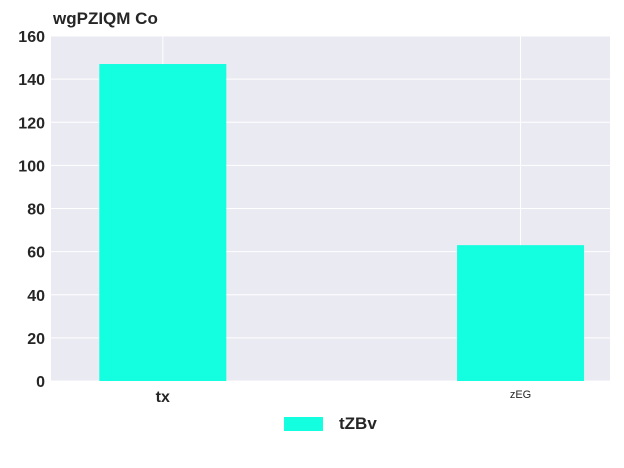  I want to click on y-axis-ticks: 0 20 40 60 80 100 120 140 160, so click(31, 210).